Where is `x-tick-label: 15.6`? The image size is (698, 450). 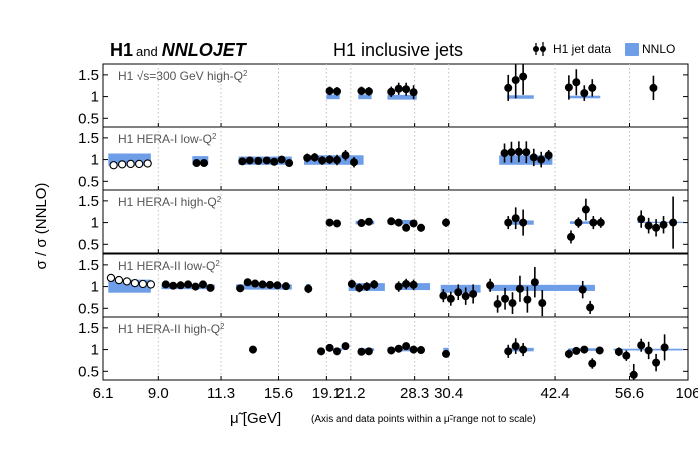 x-tick-label: 15.6 is located at coordinates (278, 393).